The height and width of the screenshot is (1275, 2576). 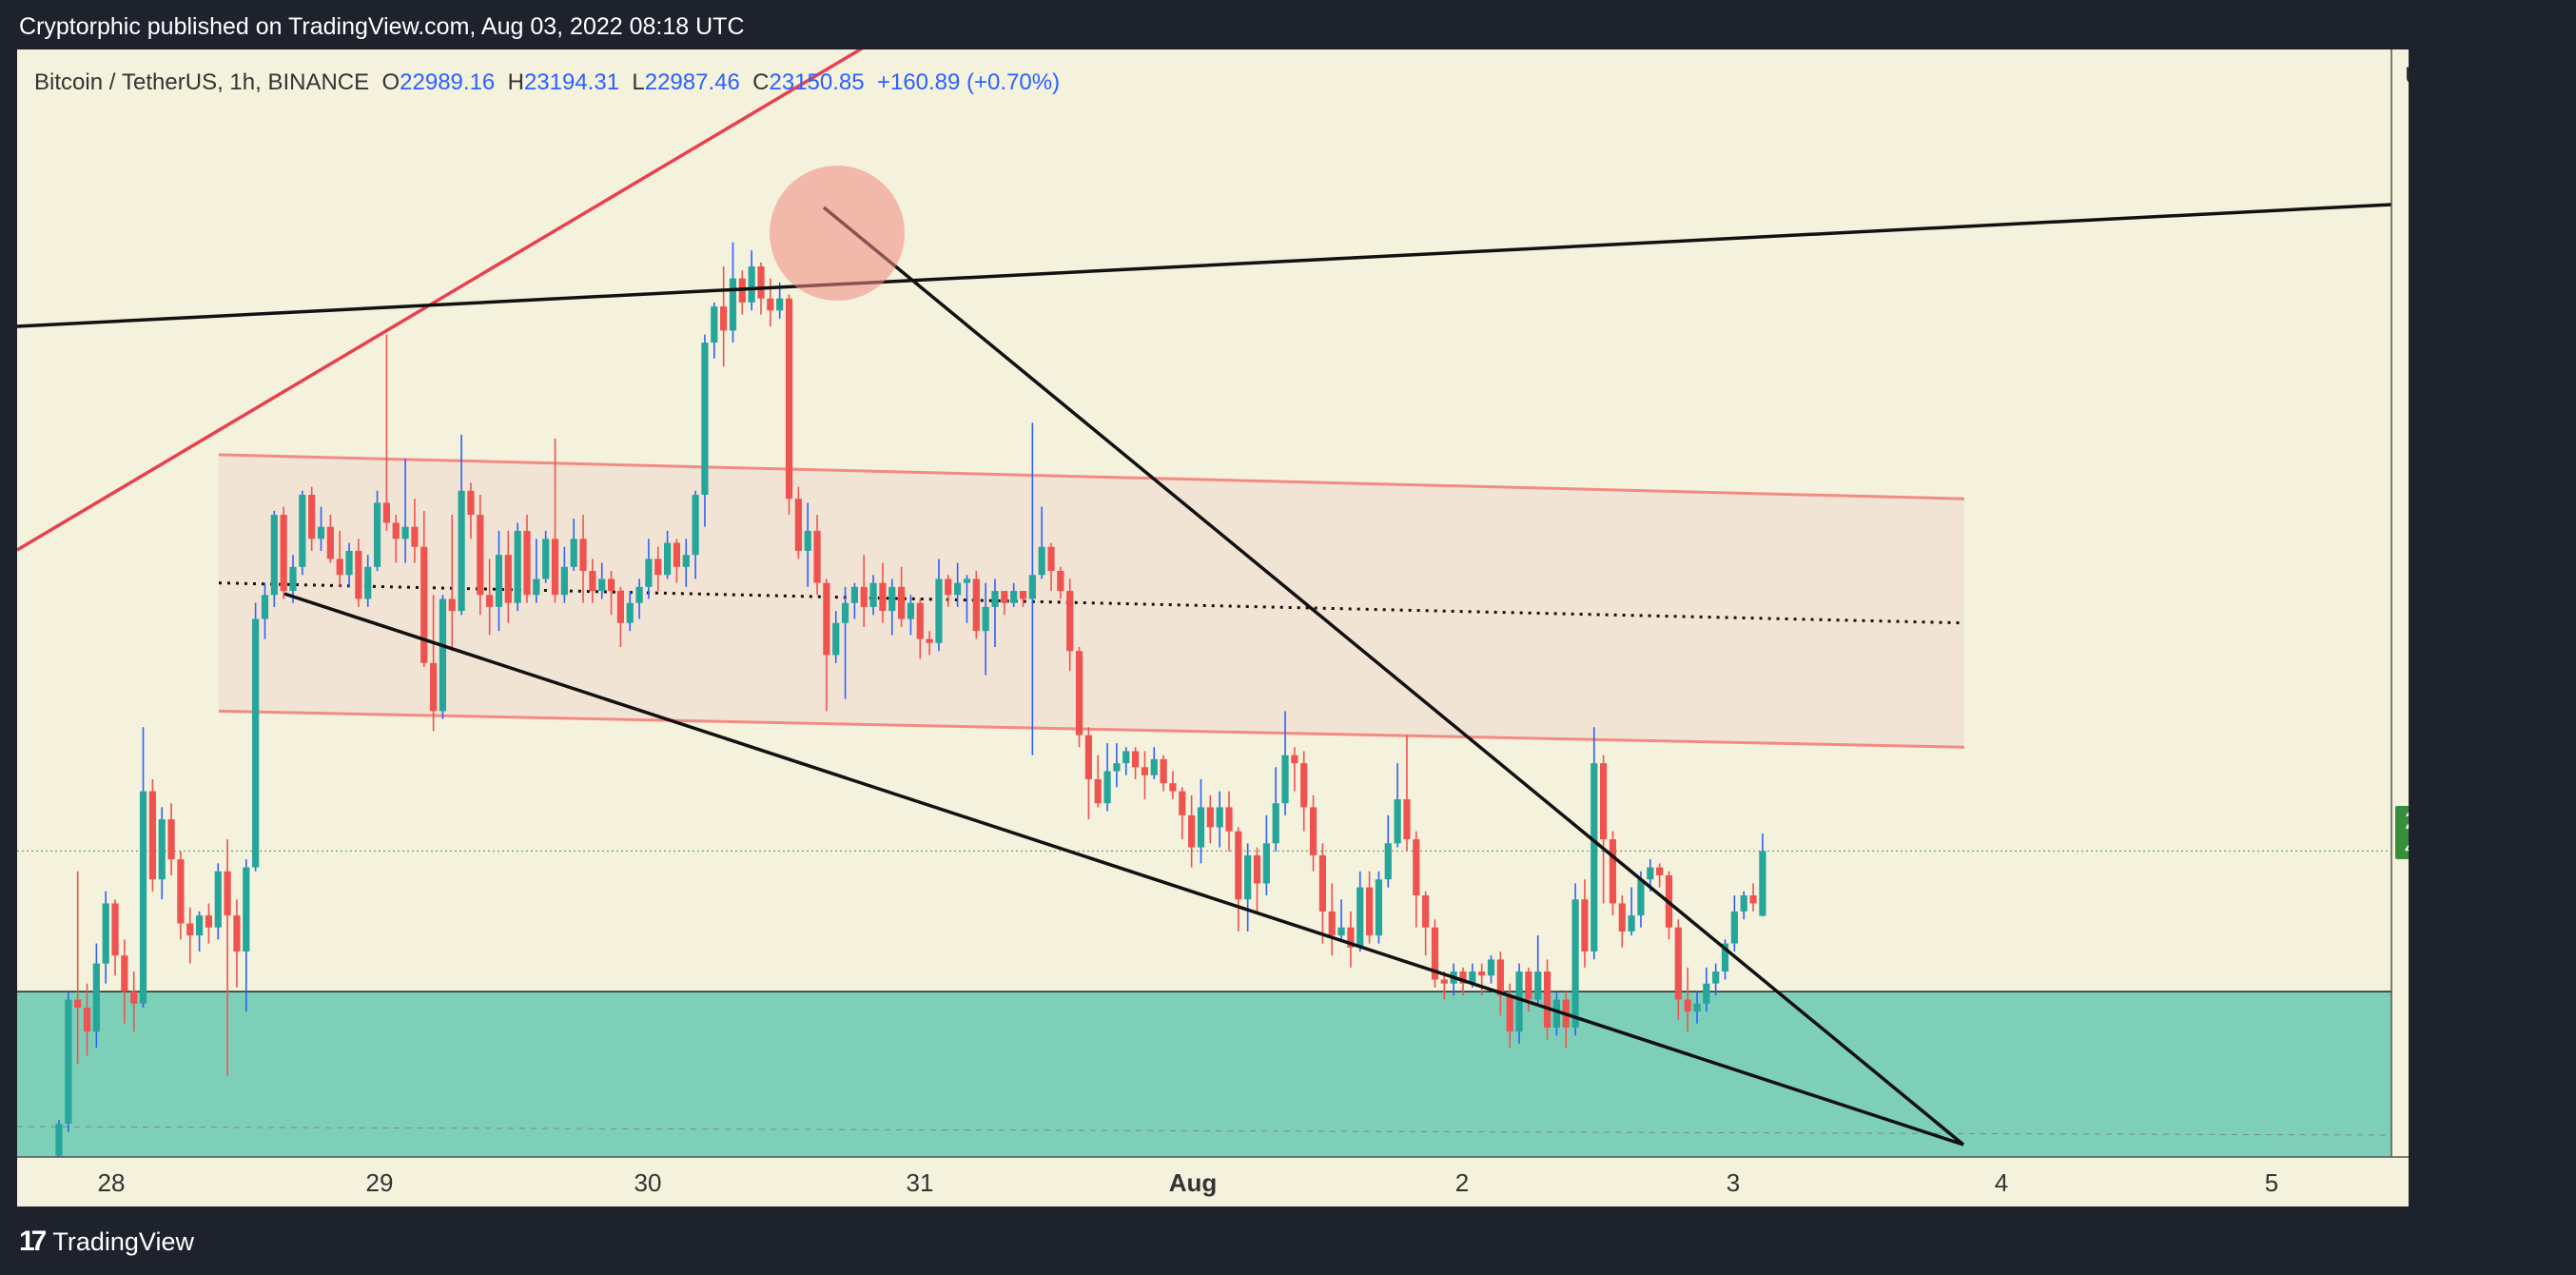 What do you see at coordinates (1092, 477) in the screenshot?
I see `channel-upper-line` at bounding box center [1092, 477].